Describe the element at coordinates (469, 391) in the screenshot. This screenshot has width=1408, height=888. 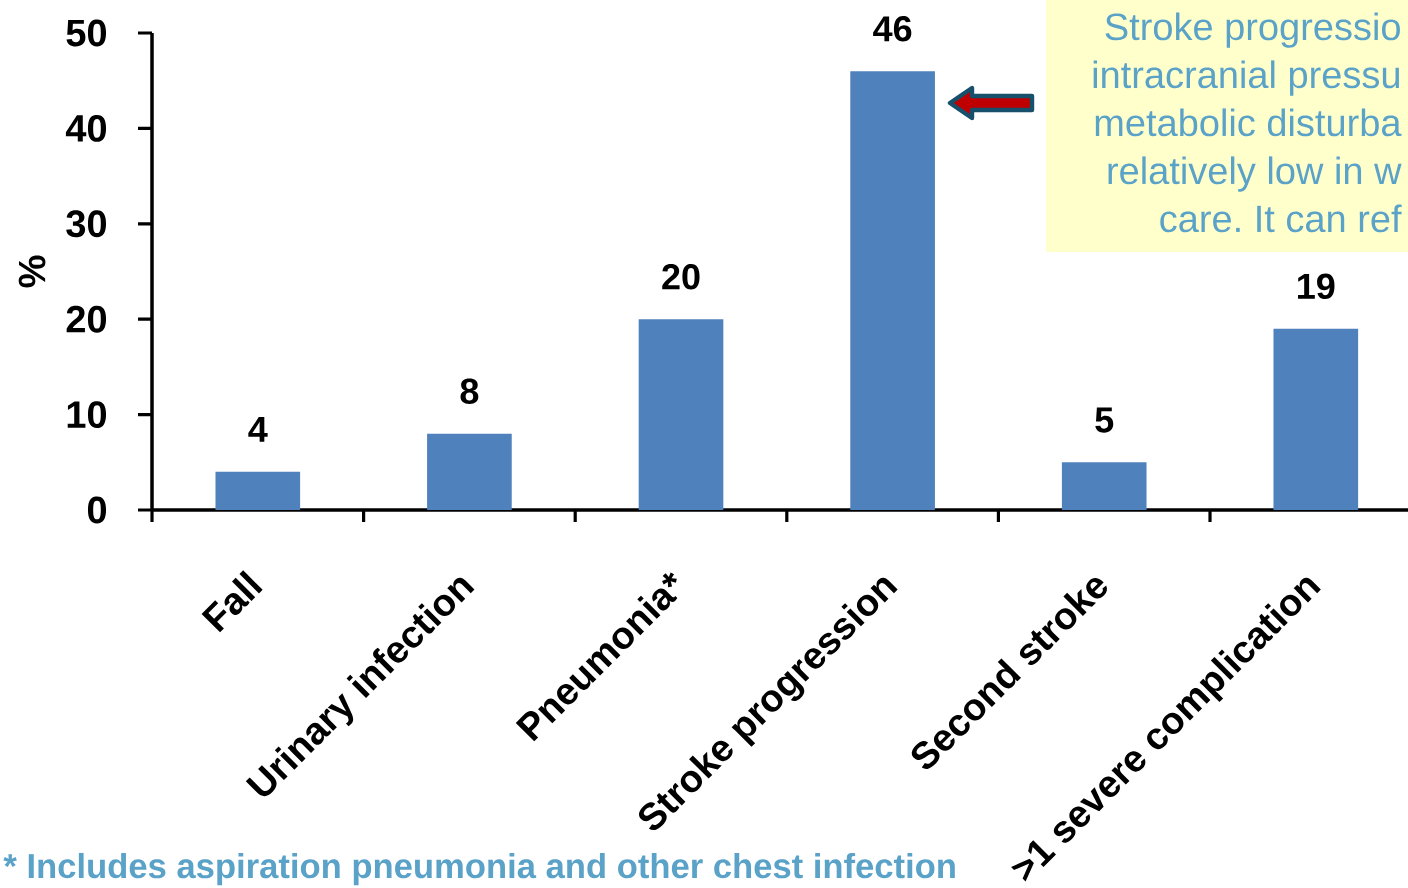
I see `data-label: 8` at that location.